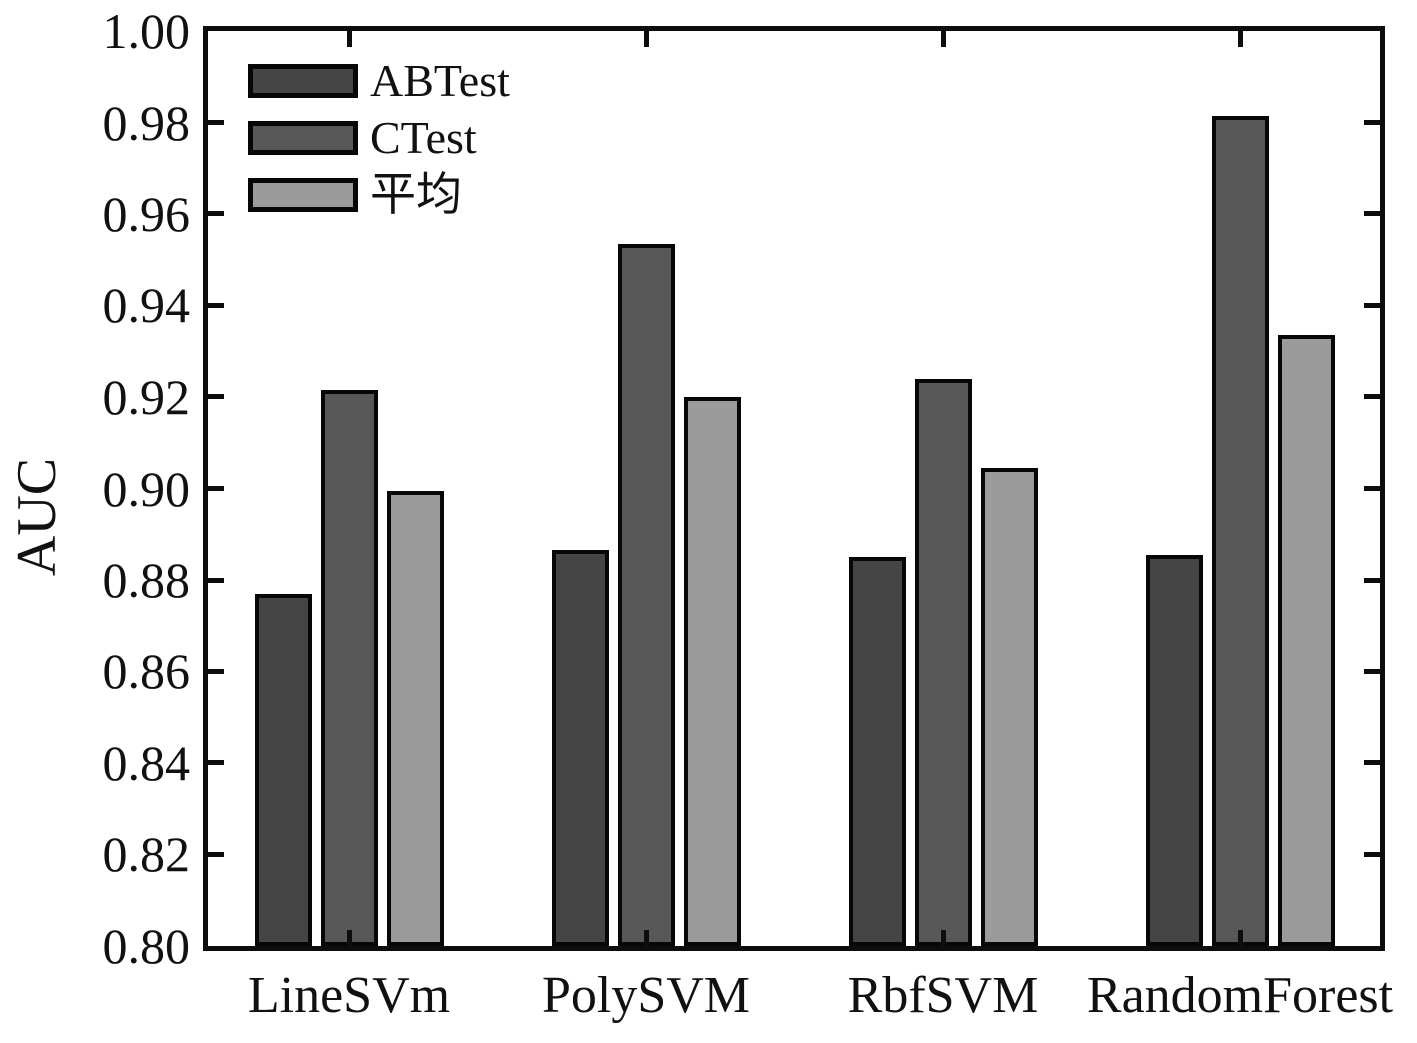 This screenshot has width=1417, height=1043. What do you see at coordinates (146, 763) in the screenshot?
I see `y-tick-label: 0.84` at bounding box center [146, 763].